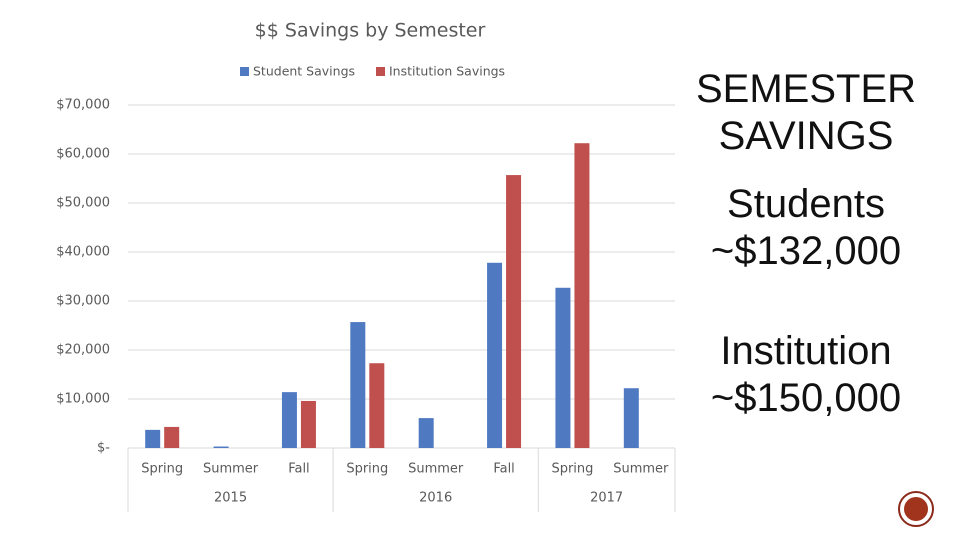 This screenshot has height=540, width=960. What do you see at coordinates (103, 448) in the screenshot?
I see `y-tick-label: $-` at bounding box center [103, 448].